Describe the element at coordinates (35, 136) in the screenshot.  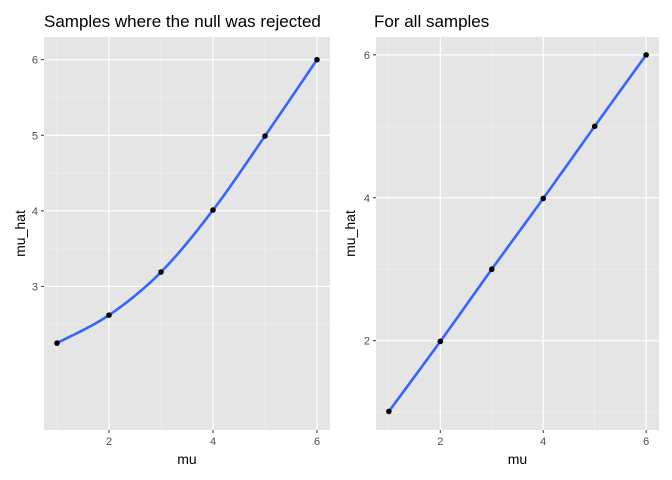
I see `y-tick-label: 5` at that location.